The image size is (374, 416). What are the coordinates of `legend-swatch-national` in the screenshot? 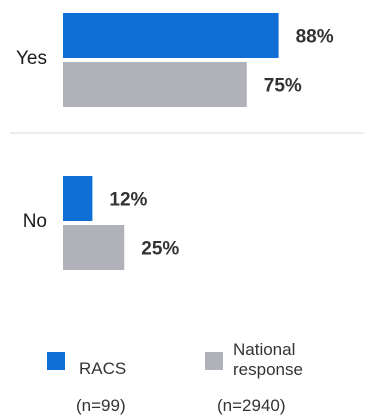 It's located at (214, 361).